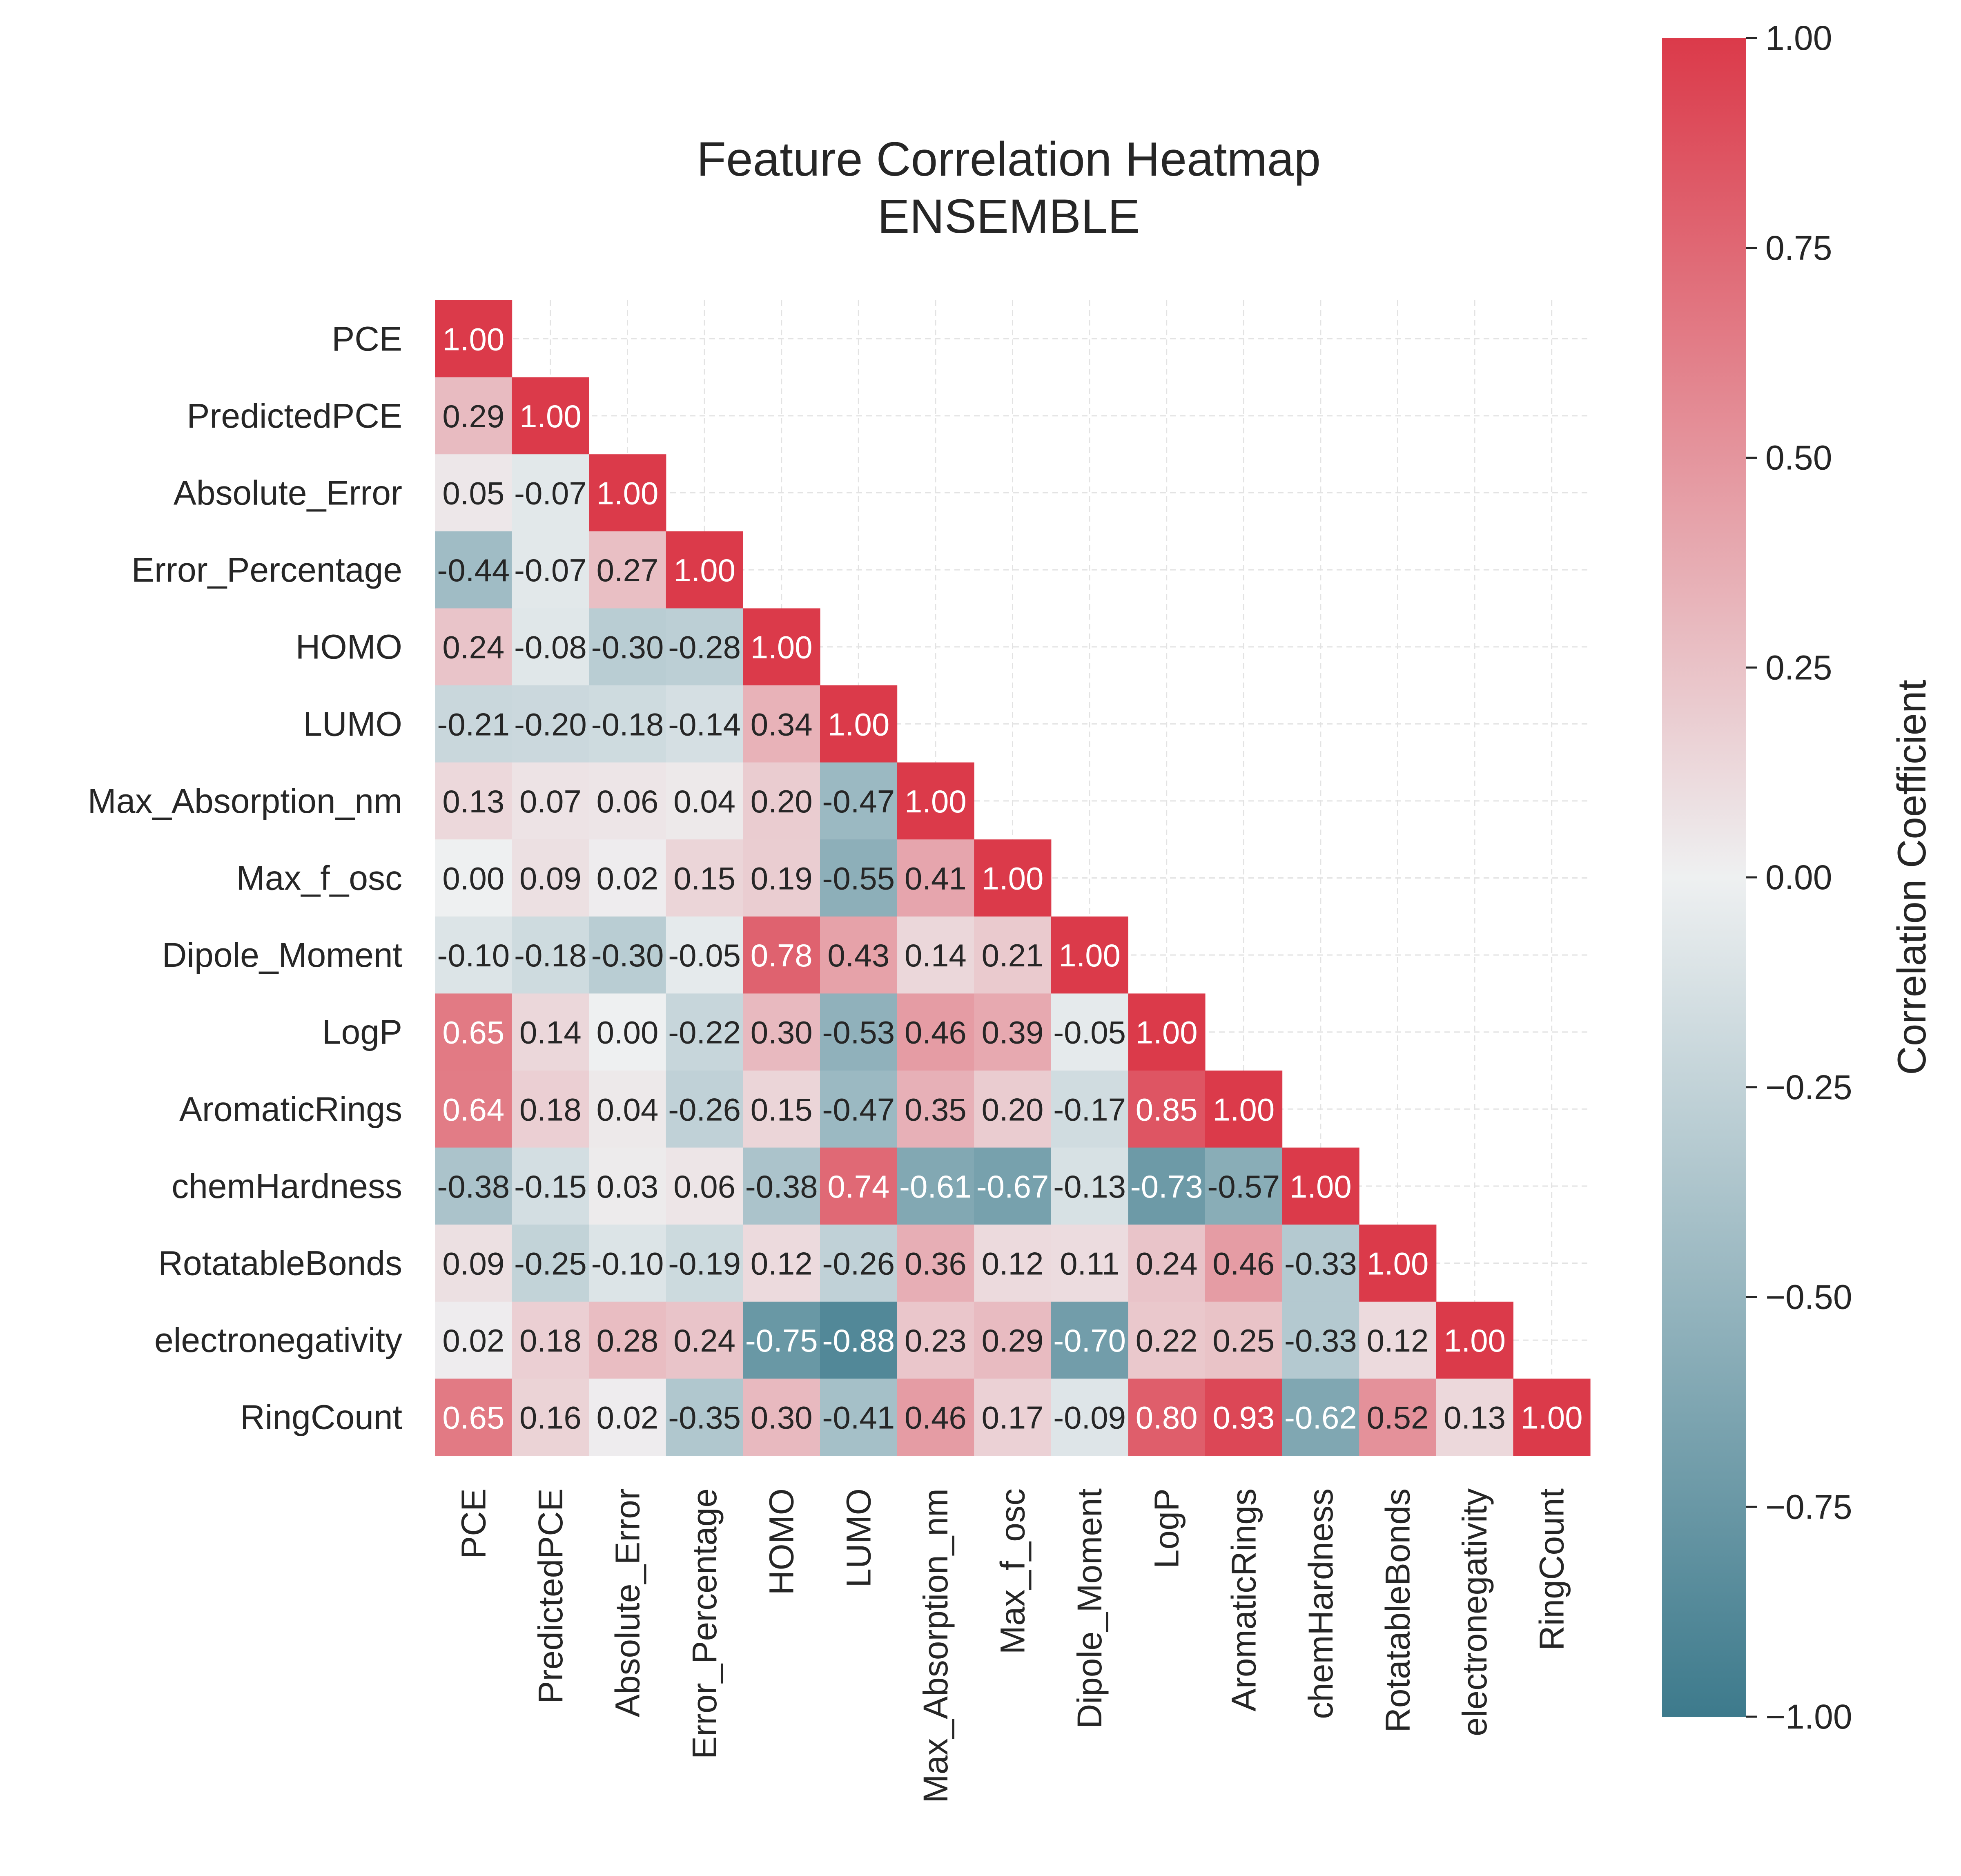 The height and width of the screenshot is (1876, 1961). I want to click on colorbar-tick-label: 0.75, so click(1798, 248).